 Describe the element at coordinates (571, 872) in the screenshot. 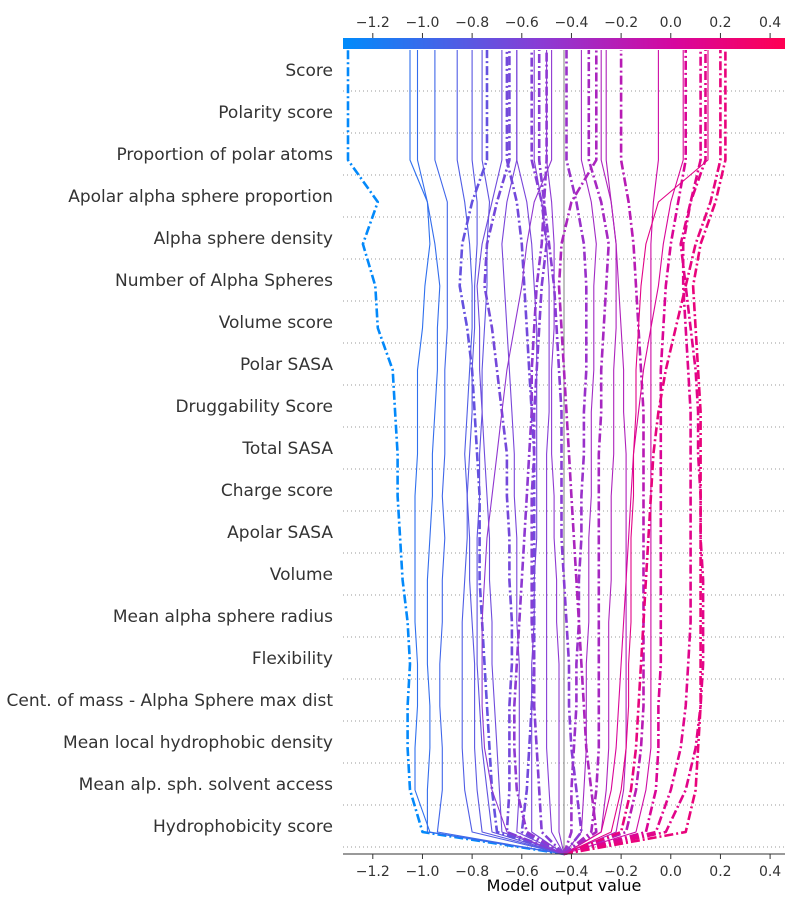

I see `x-tick-label-bottom: −0.4` at that location.